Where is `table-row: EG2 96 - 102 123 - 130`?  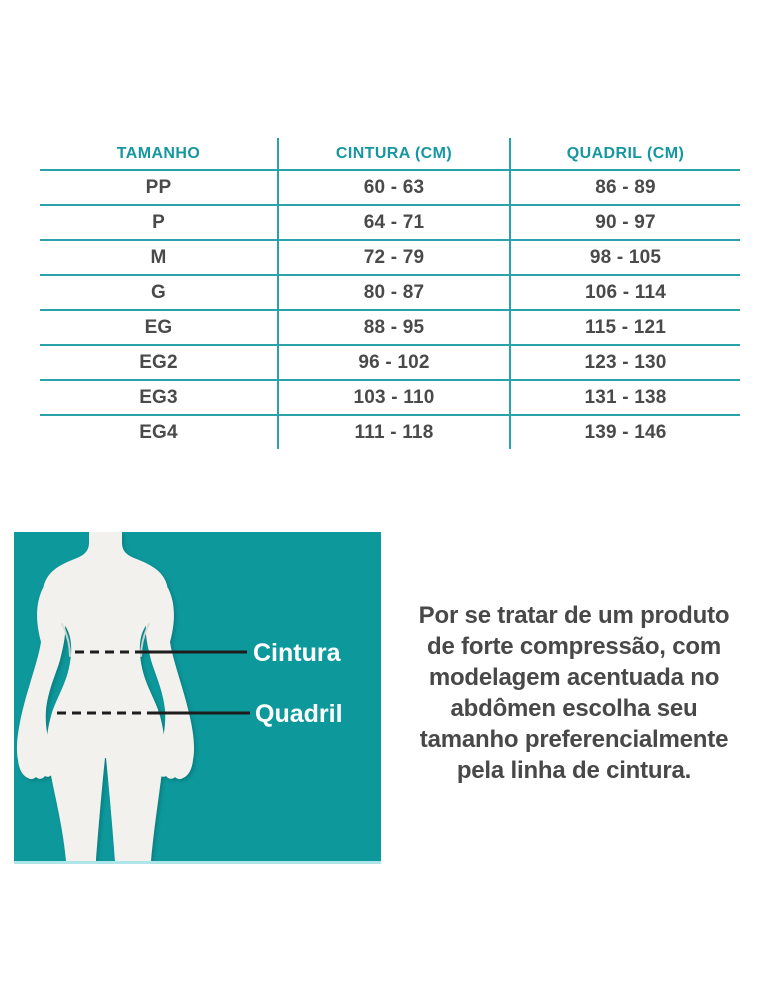
table-row: EG2 96 - 102 123 - 130 is located at coordinates (390, 363).